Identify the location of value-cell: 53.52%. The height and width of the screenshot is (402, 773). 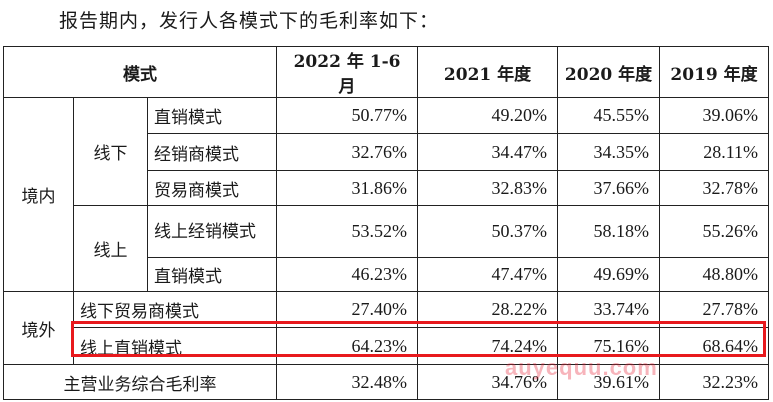
(347, 231).